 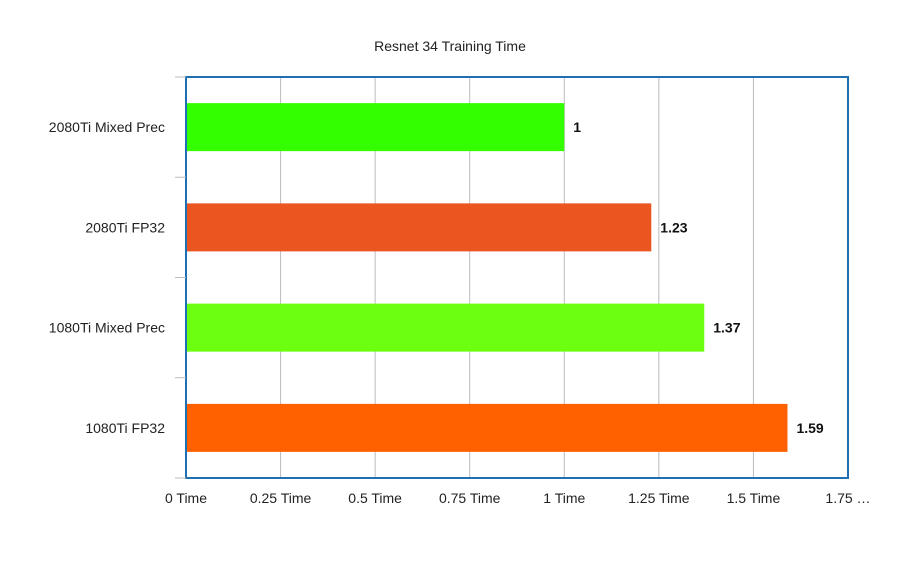 What do you see at coordinates (809, 428) in the screenshot?
I see `data-label: 1.59` at bounding box center [809, 428].